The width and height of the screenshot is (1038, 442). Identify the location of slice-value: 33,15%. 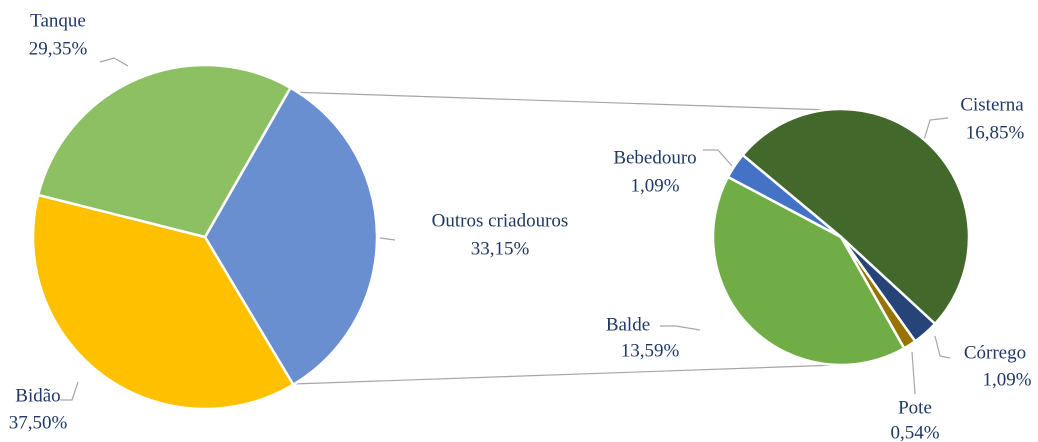
(500, 248).